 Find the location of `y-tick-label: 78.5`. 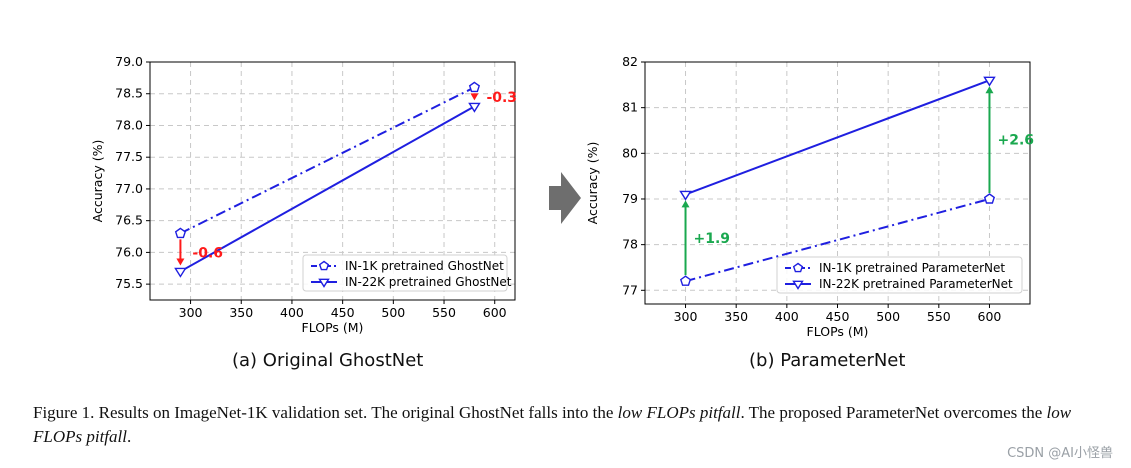

y-tick-label: 78.5 is located at coordinates (129, 93).